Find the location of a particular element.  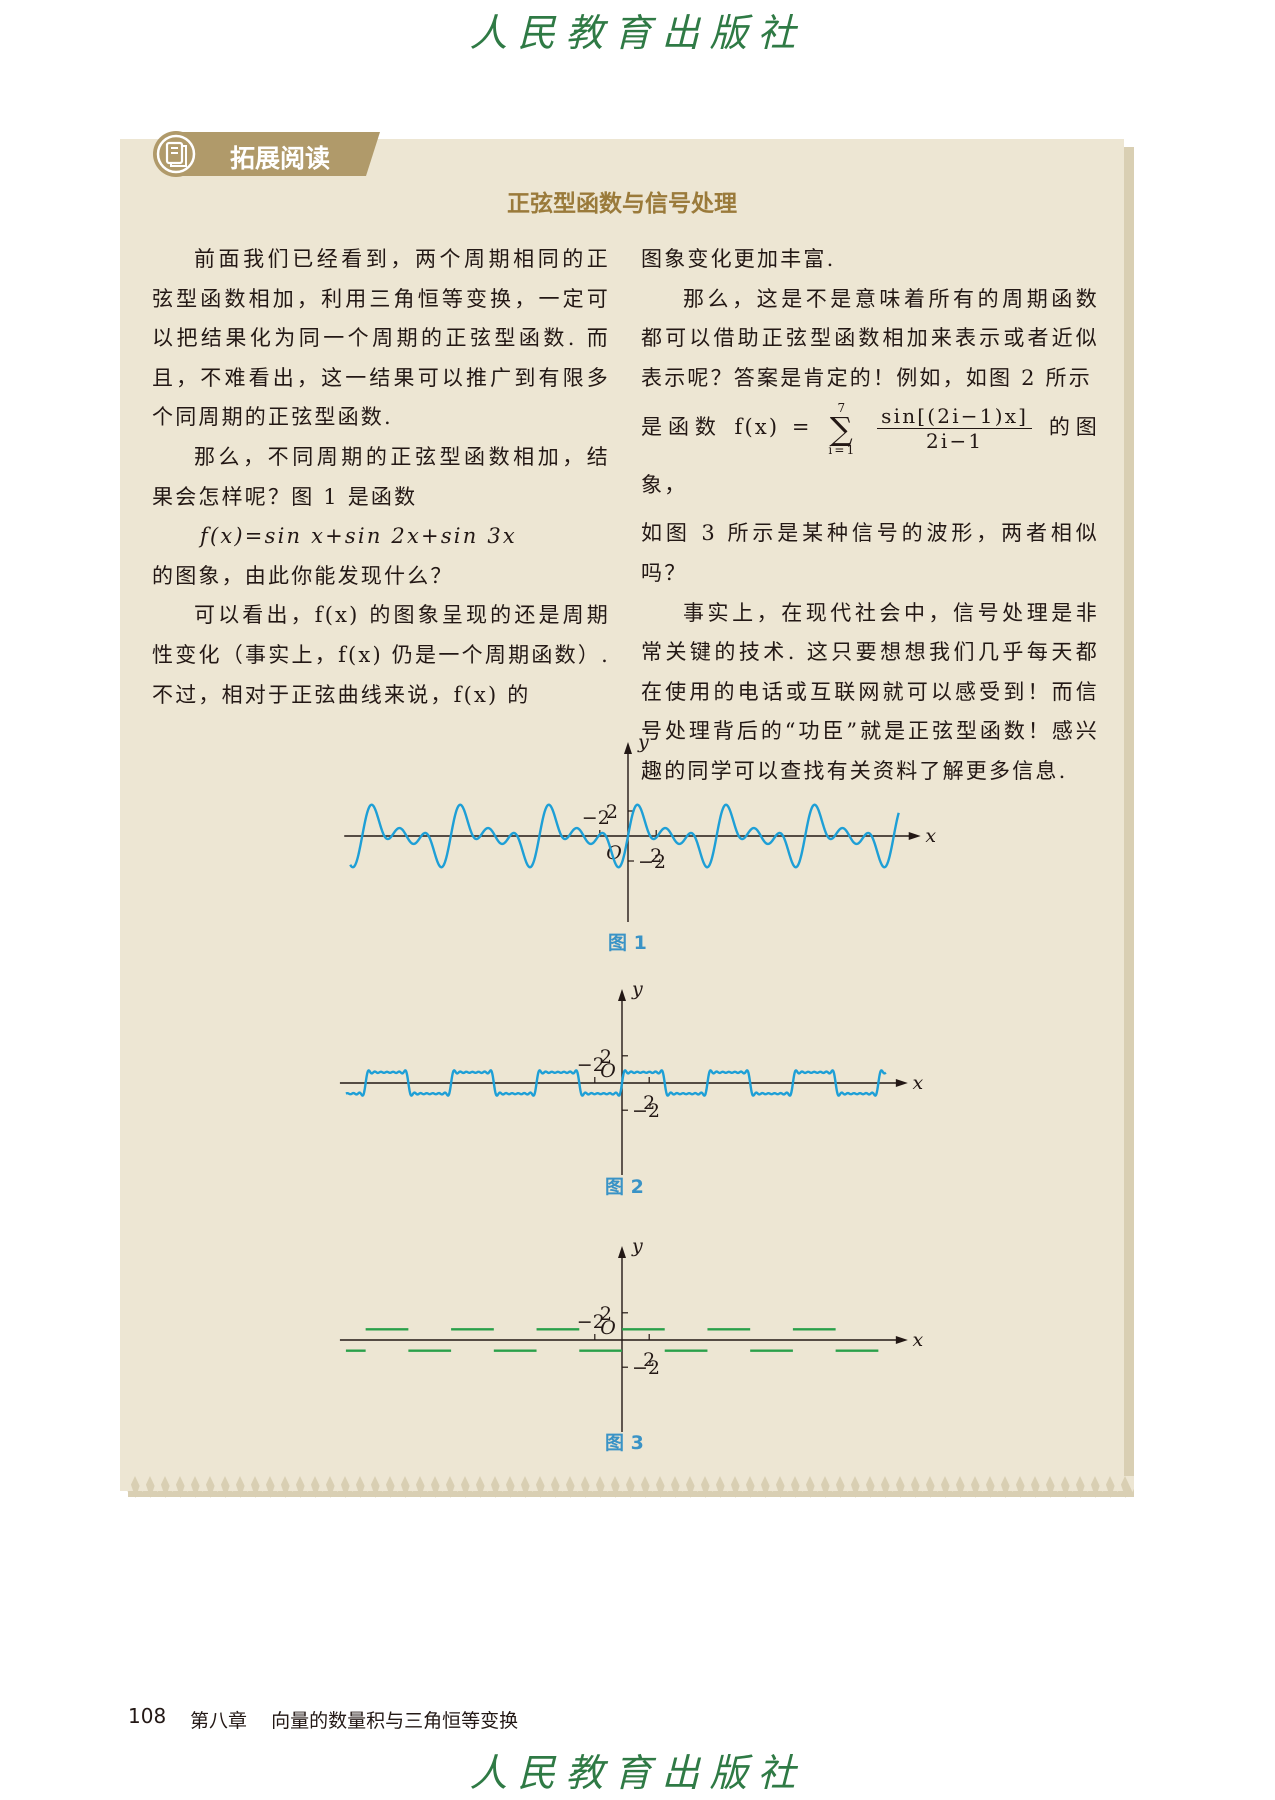

chapter-heading: 第八章 向量的数量积与三角恒等变换 is located at coordinates (363, 1719).